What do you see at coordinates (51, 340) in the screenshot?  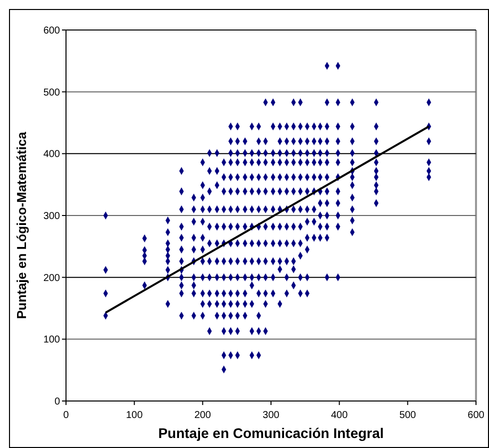 I see `y-tick-label: 100` at bounding box center [51, 340].